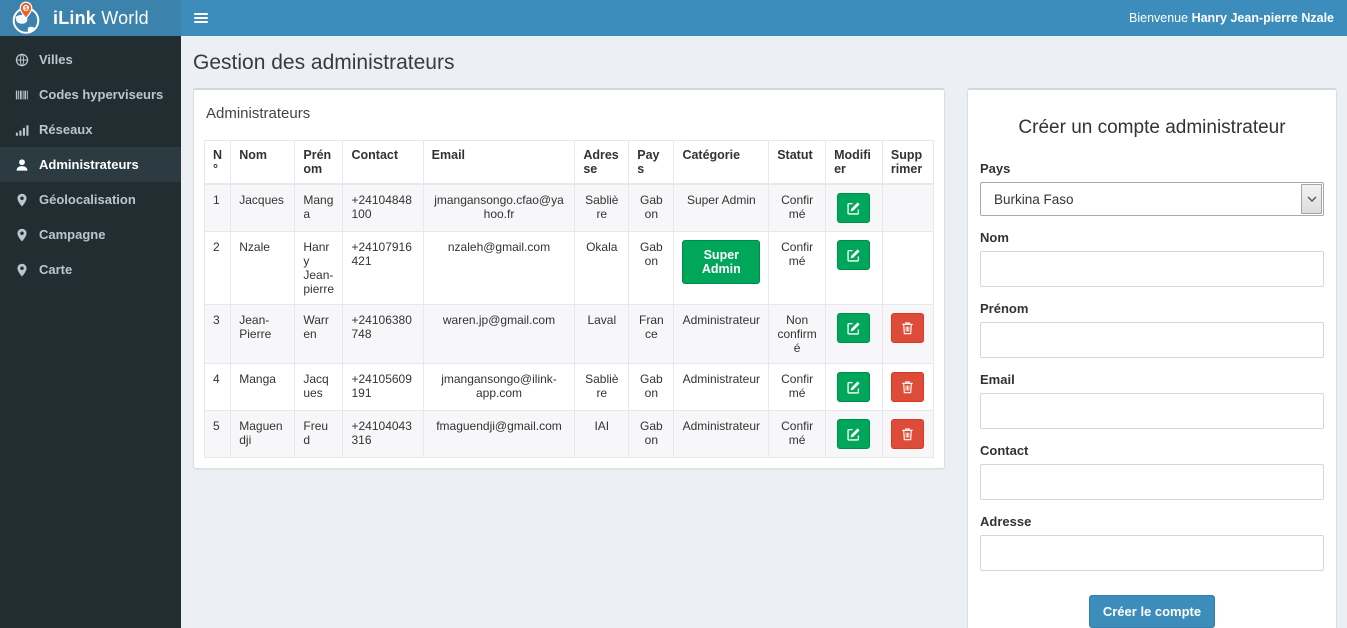 This screenshot has width=1347, height=628. I want to click on cell-email: jmangansongo.cfao@yahoo.fr, so click(499, 207).